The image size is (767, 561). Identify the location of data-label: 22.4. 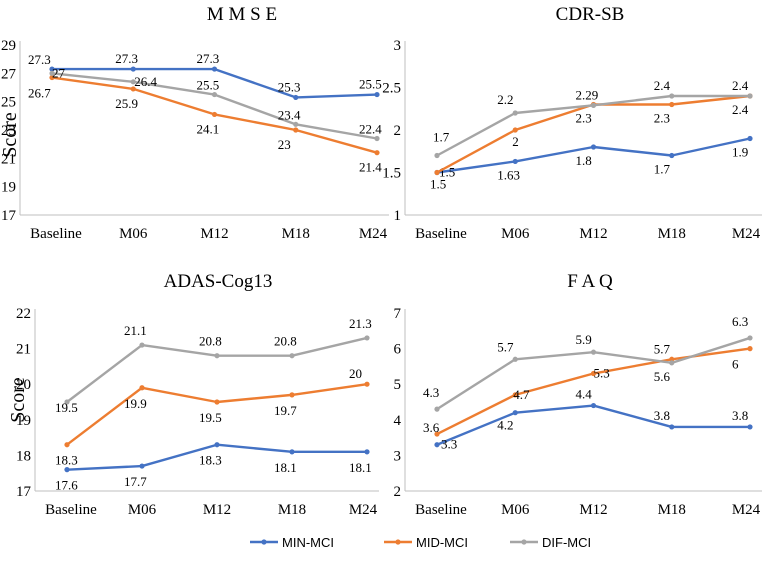
(370, 129).